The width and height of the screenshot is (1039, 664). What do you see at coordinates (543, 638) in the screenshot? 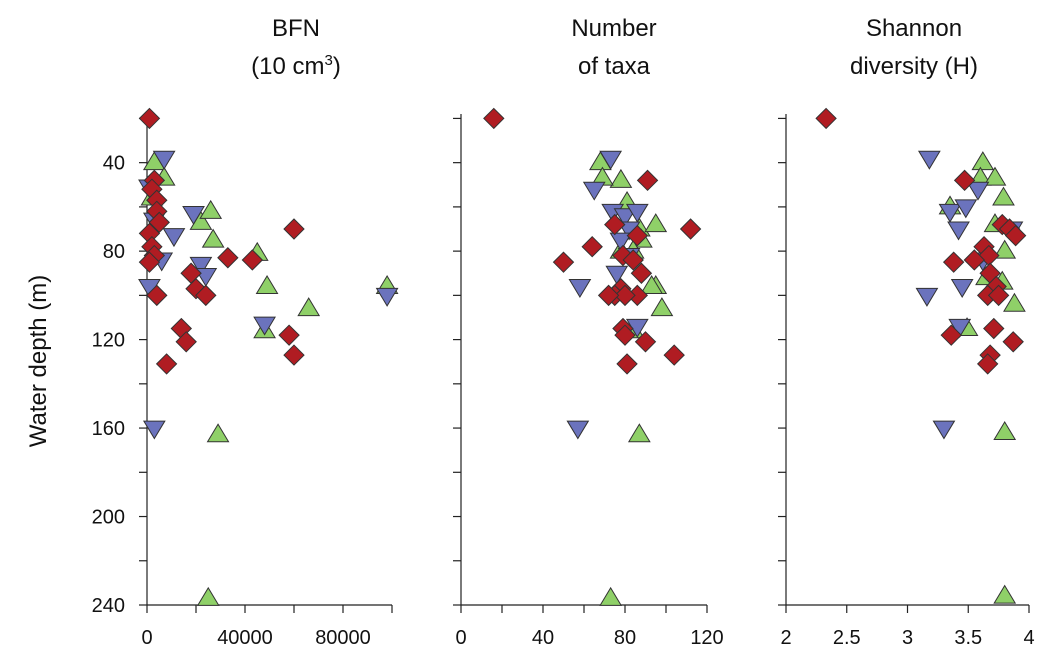
I see `x-tick-label: 40` at bounding box center [543, 638].